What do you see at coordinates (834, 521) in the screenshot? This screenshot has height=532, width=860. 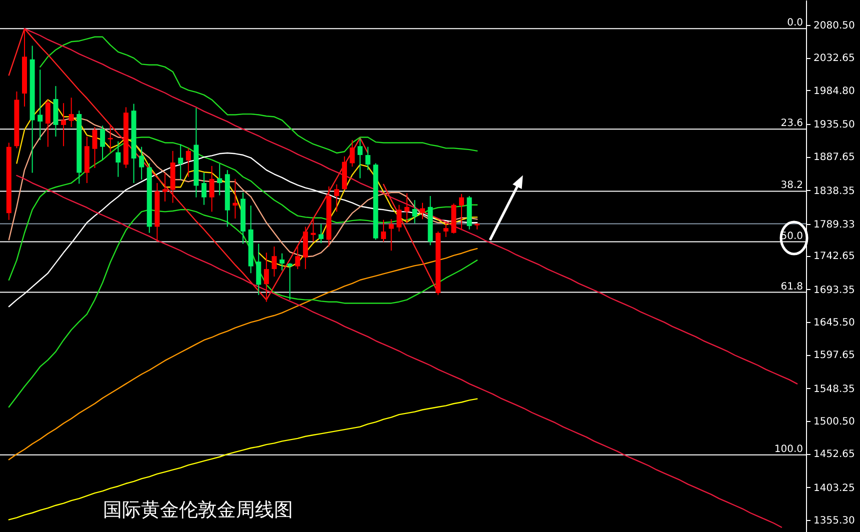 I see `y-tick-label: 1355.30` at bounding box center [834, 521].